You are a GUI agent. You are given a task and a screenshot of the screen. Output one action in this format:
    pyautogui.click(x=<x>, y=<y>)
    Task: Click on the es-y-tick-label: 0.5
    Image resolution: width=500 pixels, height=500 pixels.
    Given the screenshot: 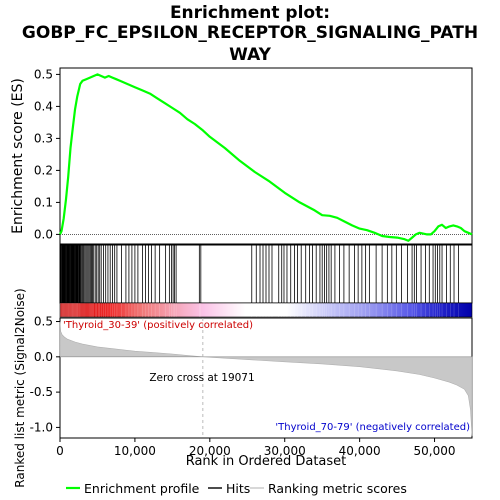 What is the action you would take?
    pyautogui.click(x=43, y=74)
    